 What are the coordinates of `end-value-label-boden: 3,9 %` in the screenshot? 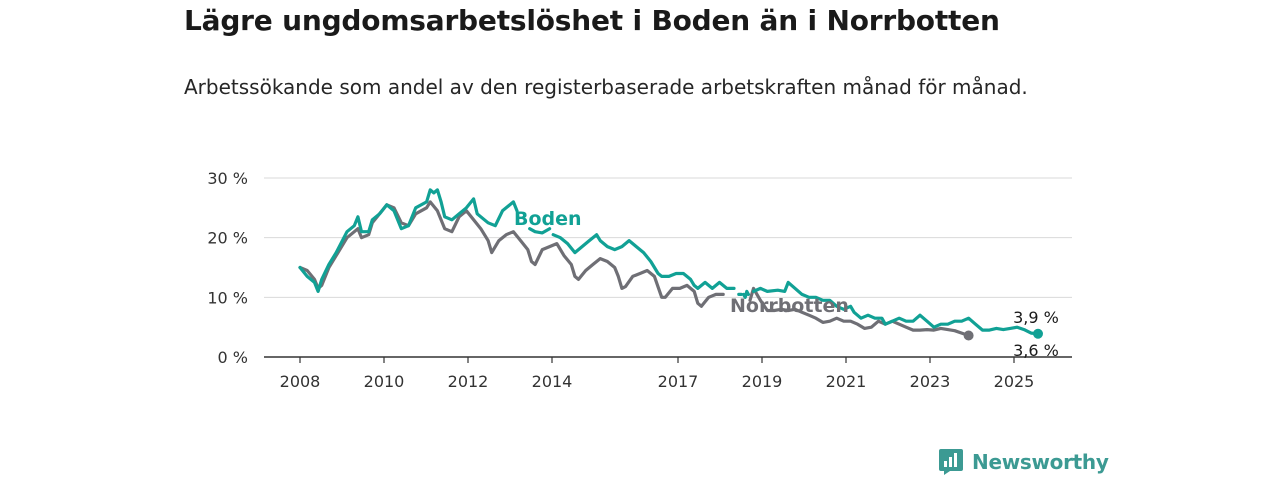 It's located at (1036, 317).